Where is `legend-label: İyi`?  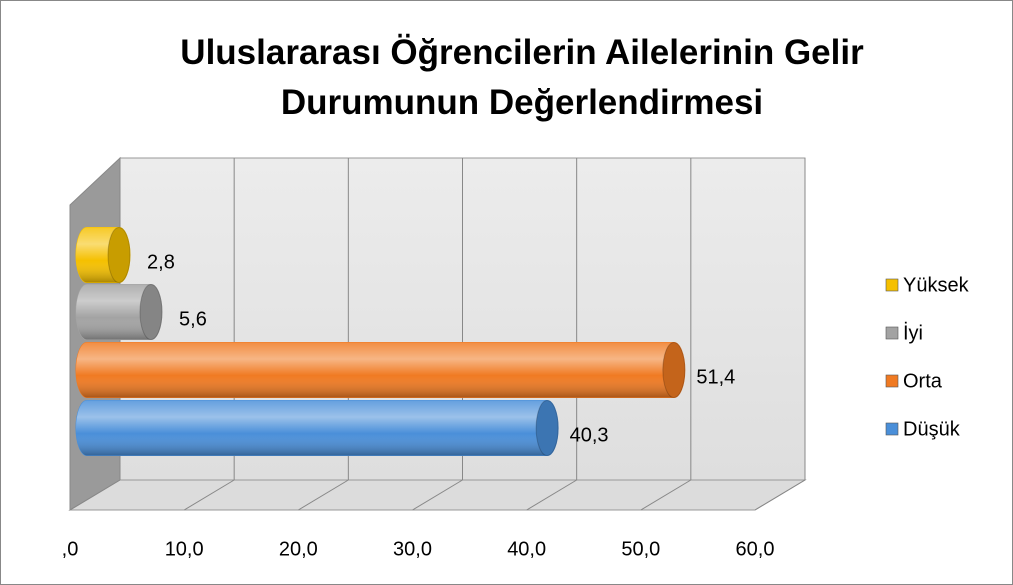 legend-label: İyi is located at coordinates (913, 332).